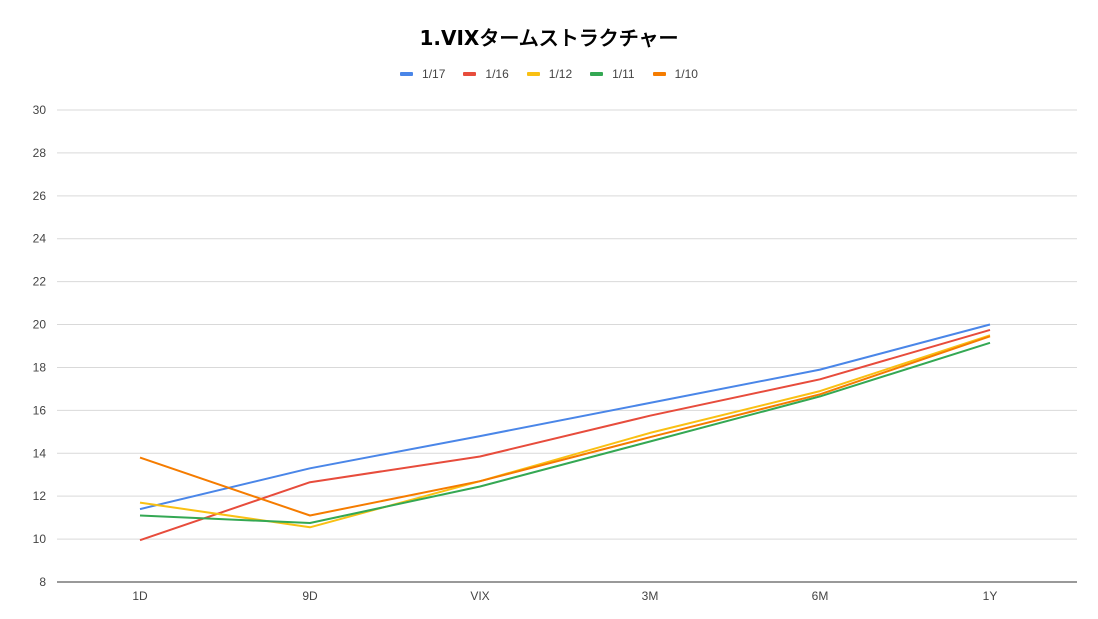 The image size is (1098, 619). What do you see at coordinates (40, 410) in the screenshot?
I see `y-tick-label: 16` at bounding box center [40, 410].